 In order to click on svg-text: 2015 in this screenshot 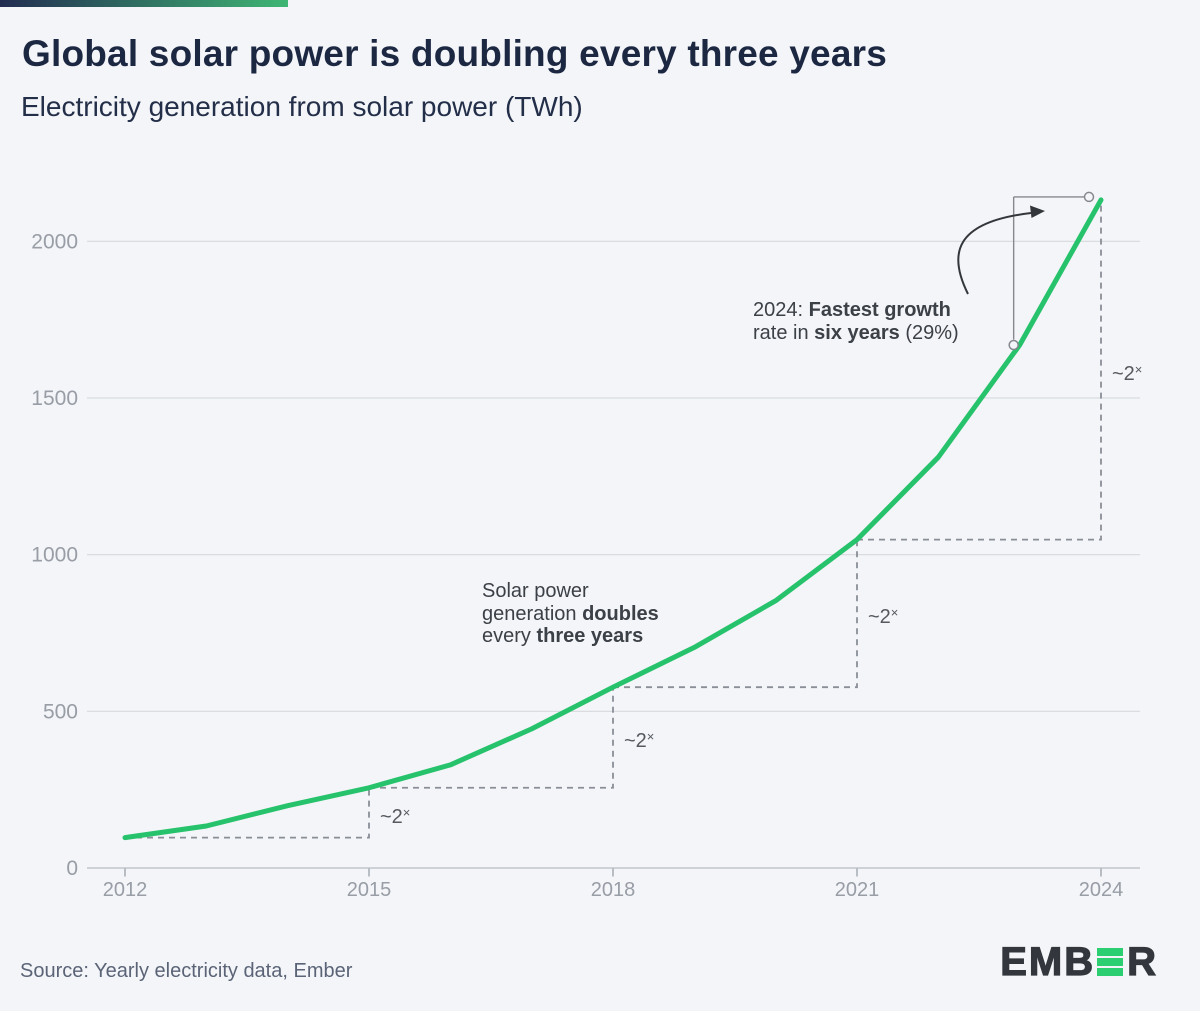, I will do `click(369, 890)`.